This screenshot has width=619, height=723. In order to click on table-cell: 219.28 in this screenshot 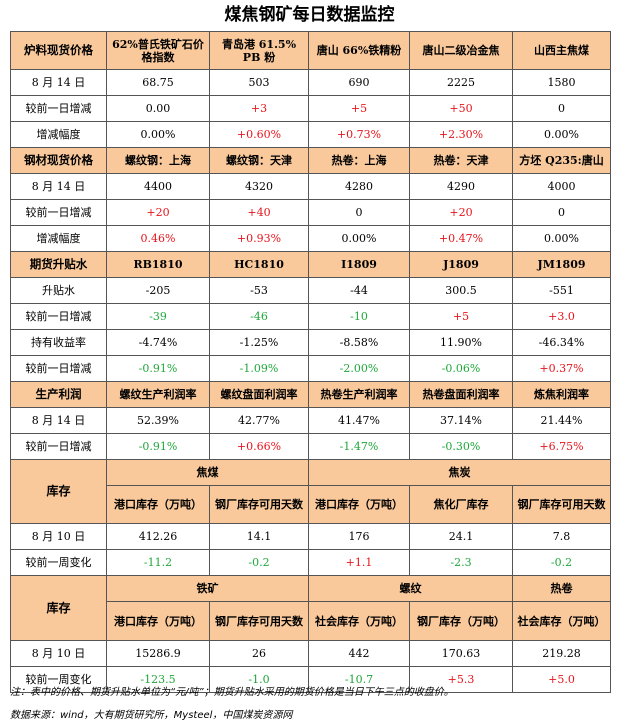, I will do `click(561, 653)`.